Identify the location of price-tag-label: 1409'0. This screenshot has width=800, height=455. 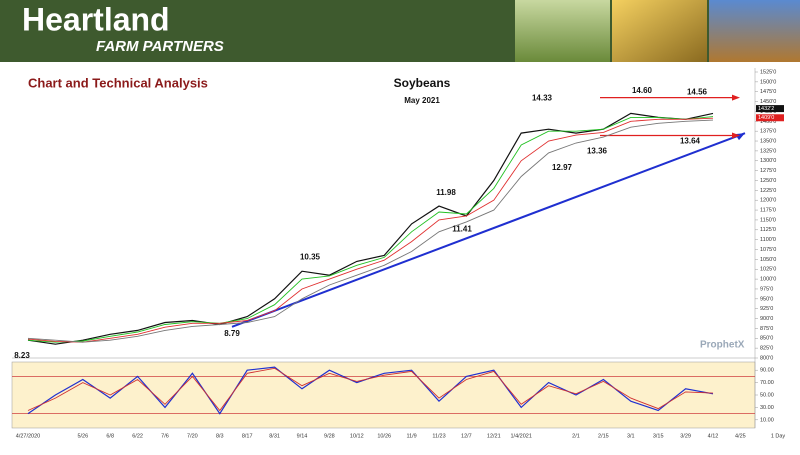
(766, 118).